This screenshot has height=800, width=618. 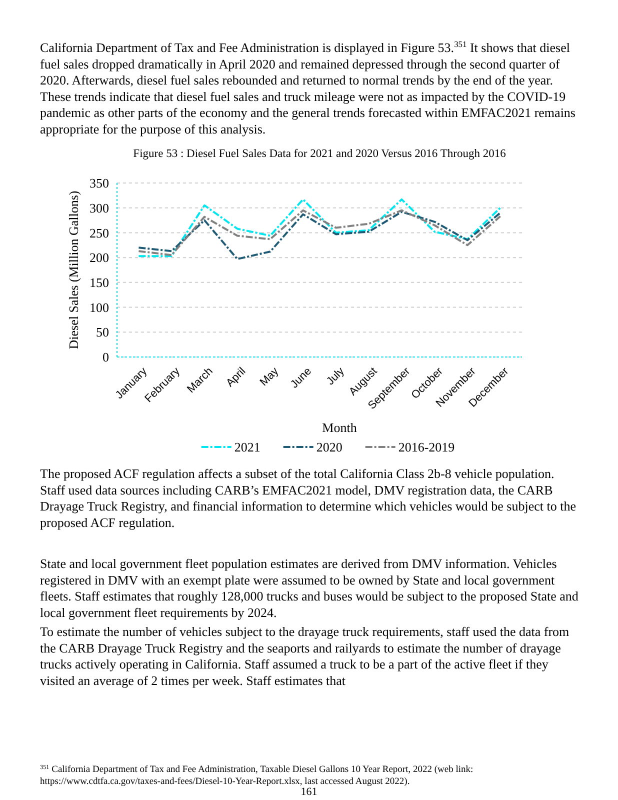 What do you see at coordinates (320, 228) in the screenshot?
I see `line-series` at bounding box center [320, 228].